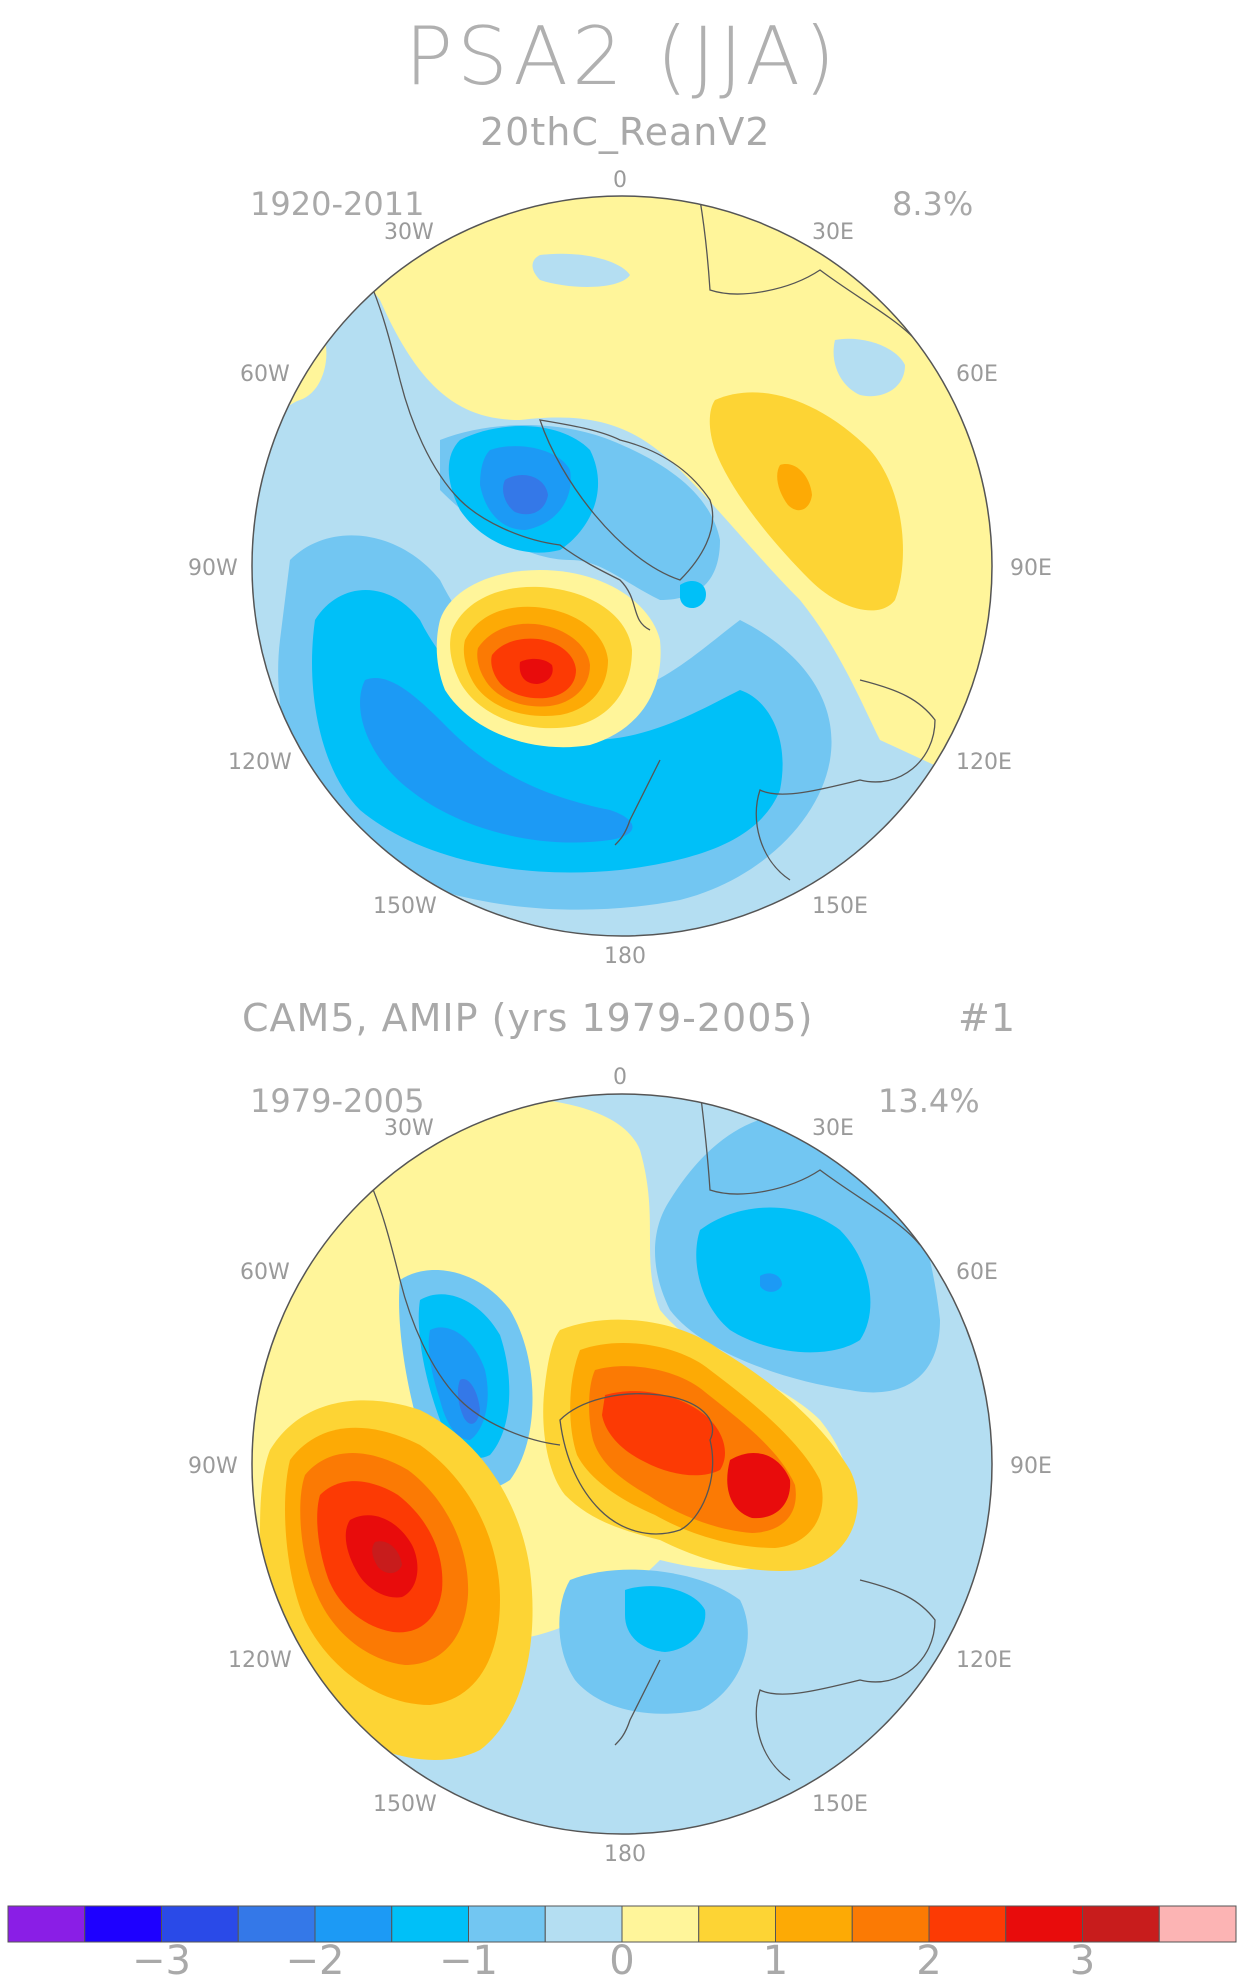 The width and height of the screenshot is (1244, 1988). Describe the element at coordinates (265, 1272) in the screenshot. I see `panel2-lon-60w: 60W` at that location.